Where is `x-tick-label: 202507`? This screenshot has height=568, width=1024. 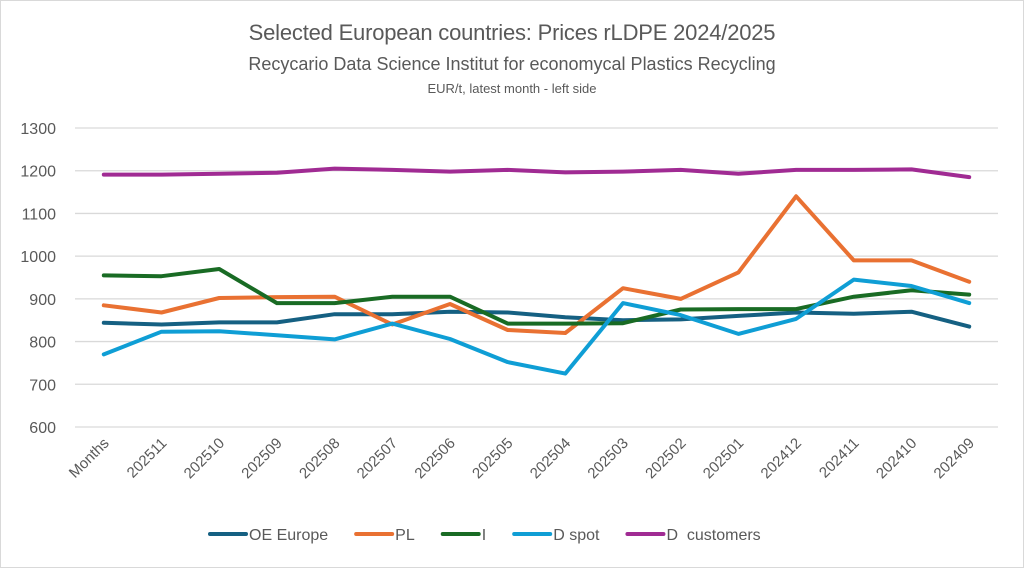 x-tick-label: 202507 is located at coordinates (377, 458).